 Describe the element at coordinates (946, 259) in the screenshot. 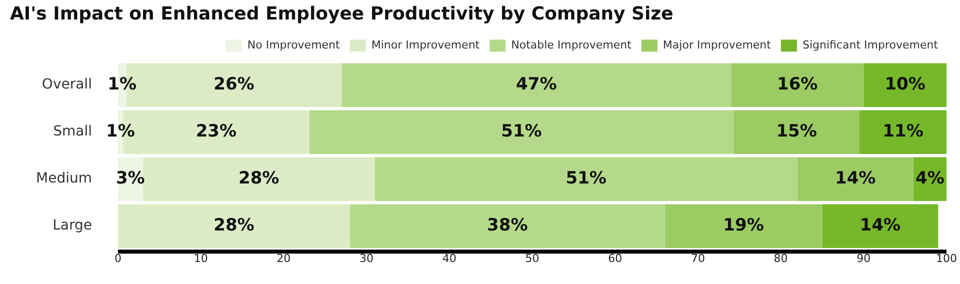

I see `x-tick-label: 100` at that location.